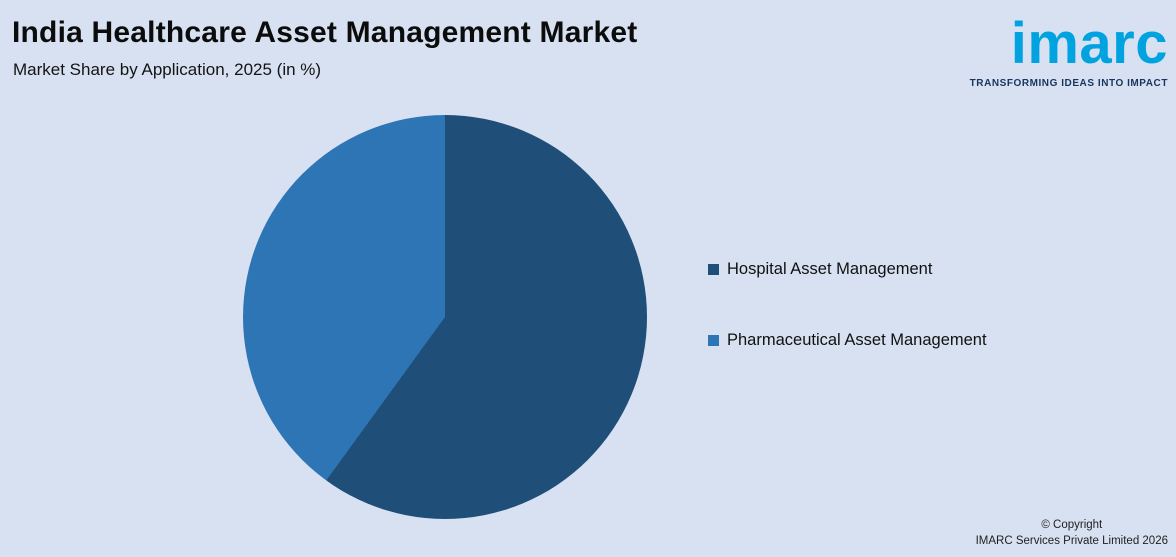  I want to click on legend-label-pharmaceutical: Pharmaceutical Asset Management, so click(857, 339).